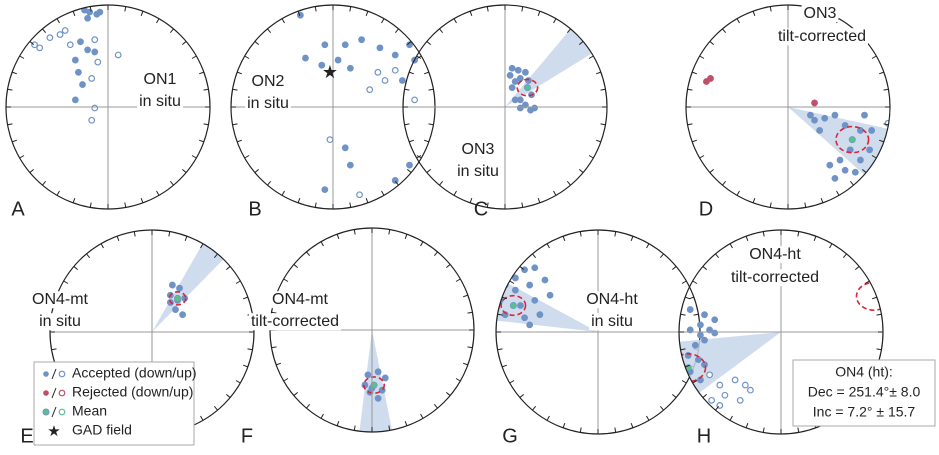 This screenshot has width=939, height=455. I want to click on panel-letter: E, so click(26, 436).